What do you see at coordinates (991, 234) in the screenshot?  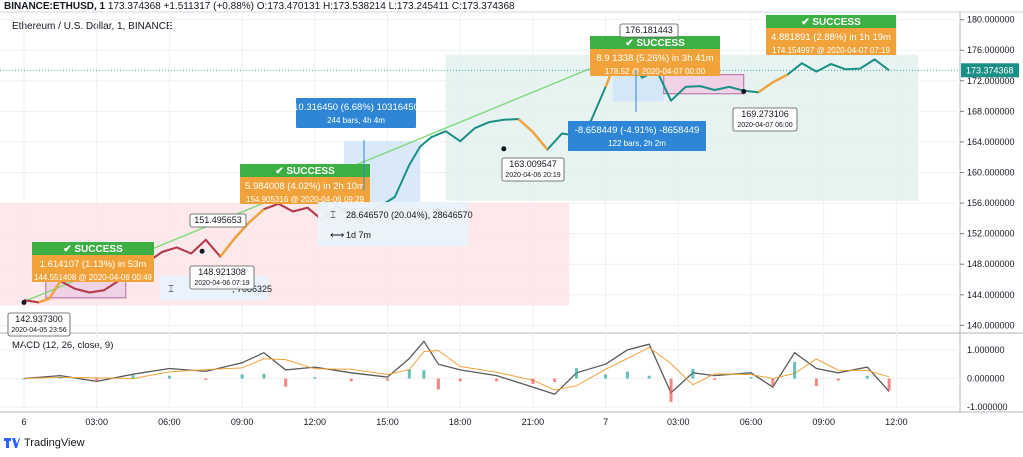 I see `y-tick-label: 152.000000` at bounding box center [991, 234].